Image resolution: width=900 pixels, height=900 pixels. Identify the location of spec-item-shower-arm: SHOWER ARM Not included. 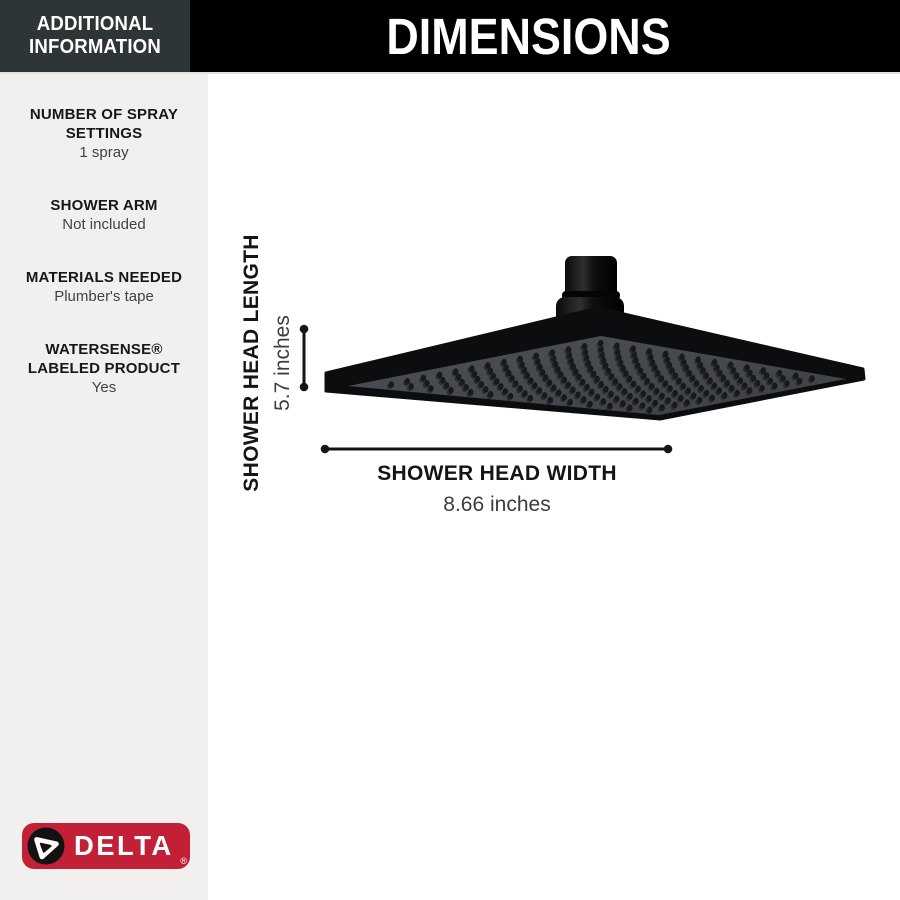
(104, 215).